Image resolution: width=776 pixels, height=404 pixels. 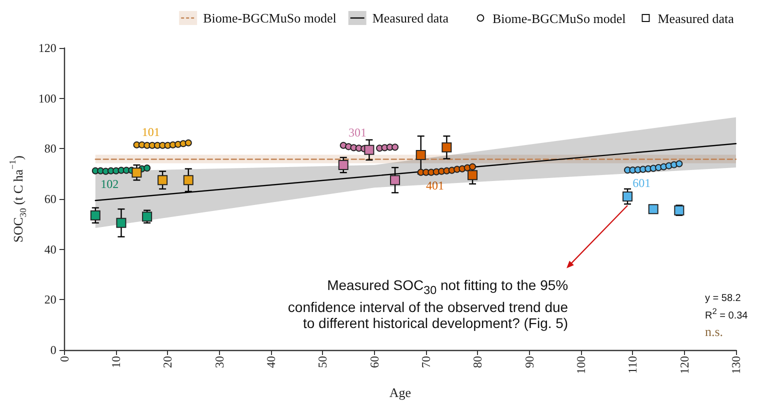 What do you see at coordinates (714, 332) in the screenshot?
I see `annotation: n.s.` at bounding box center [714, 332].